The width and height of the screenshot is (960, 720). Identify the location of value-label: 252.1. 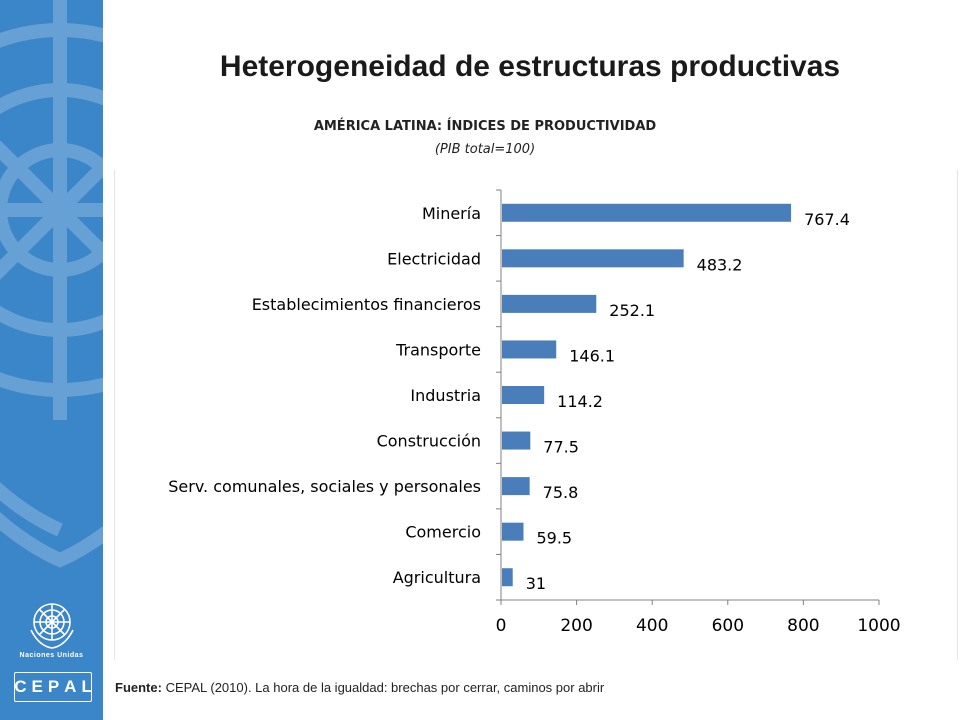
(632, 310).